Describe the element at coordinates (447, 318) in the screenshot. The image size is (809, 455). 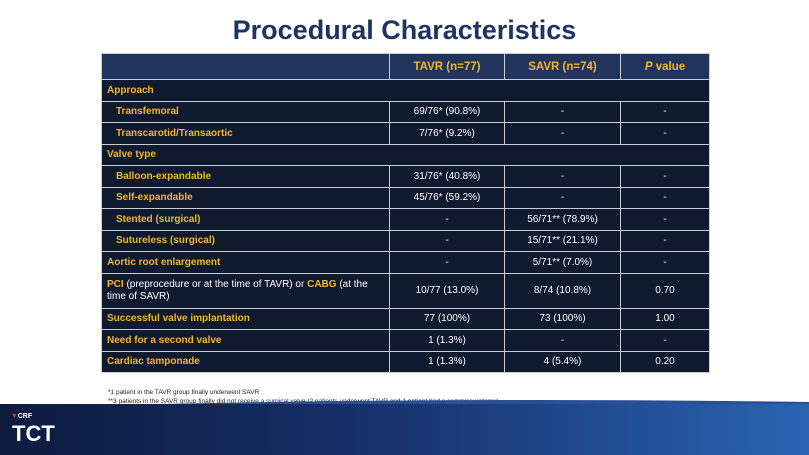
I see `tavr-value: 77 (100%)` at that location.